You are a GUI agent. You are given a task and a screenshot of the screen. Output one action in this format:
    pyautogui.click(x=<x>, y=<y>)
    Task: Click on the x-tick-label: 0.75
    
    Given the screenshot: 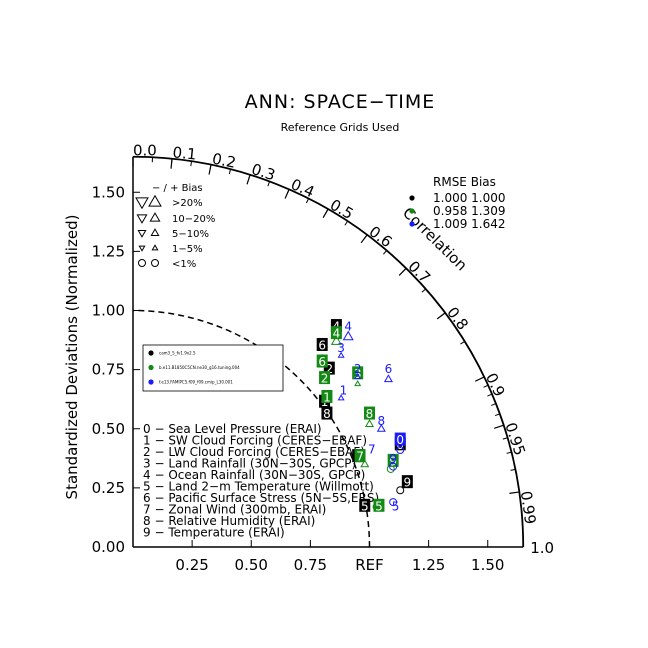 What is the action you would take?
    pyautogui.click(x=310, y=565)
    